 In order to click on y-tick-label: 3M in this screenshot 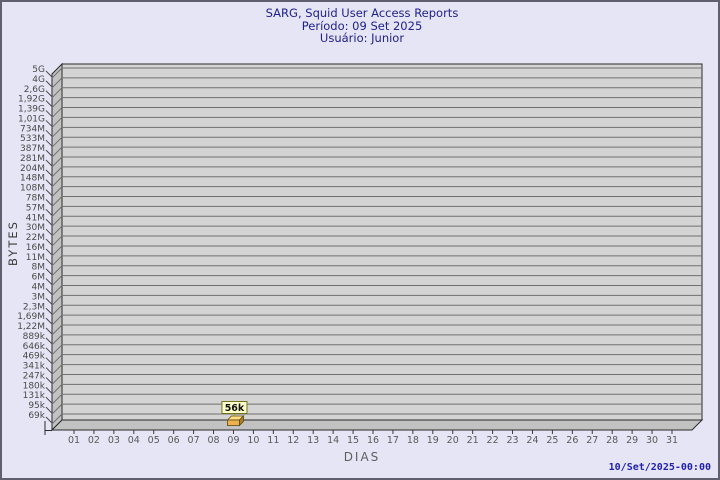, I will do `click(39, 297)`.